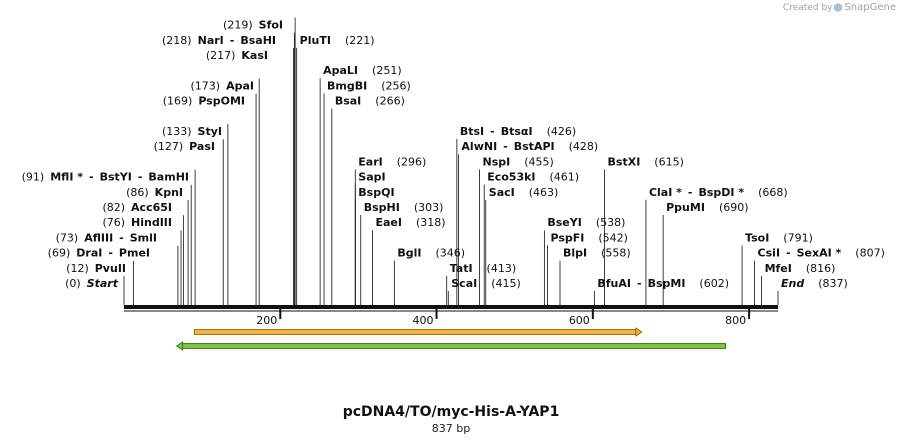 The image size is (902, 445). I want to click on backbone-bar, so click(451, 307).